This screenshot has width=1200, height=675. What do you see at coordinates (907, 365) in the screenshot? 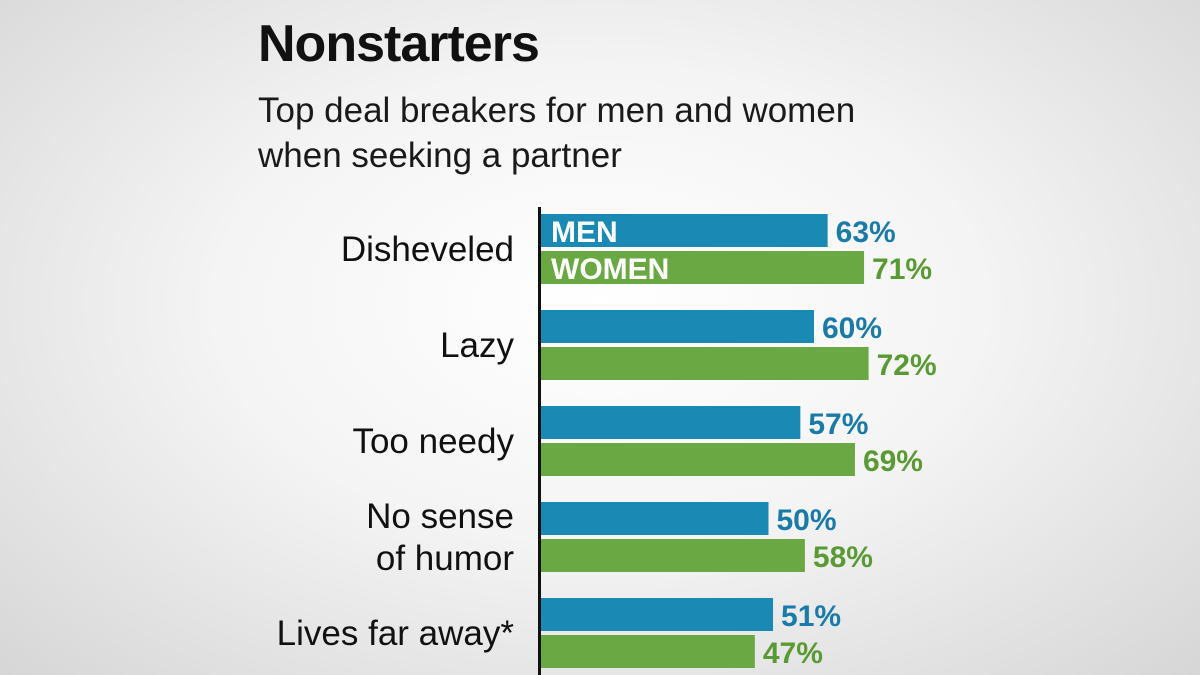
I see `value-label-women-lazy: 72%` at bounding box center [907, 365].